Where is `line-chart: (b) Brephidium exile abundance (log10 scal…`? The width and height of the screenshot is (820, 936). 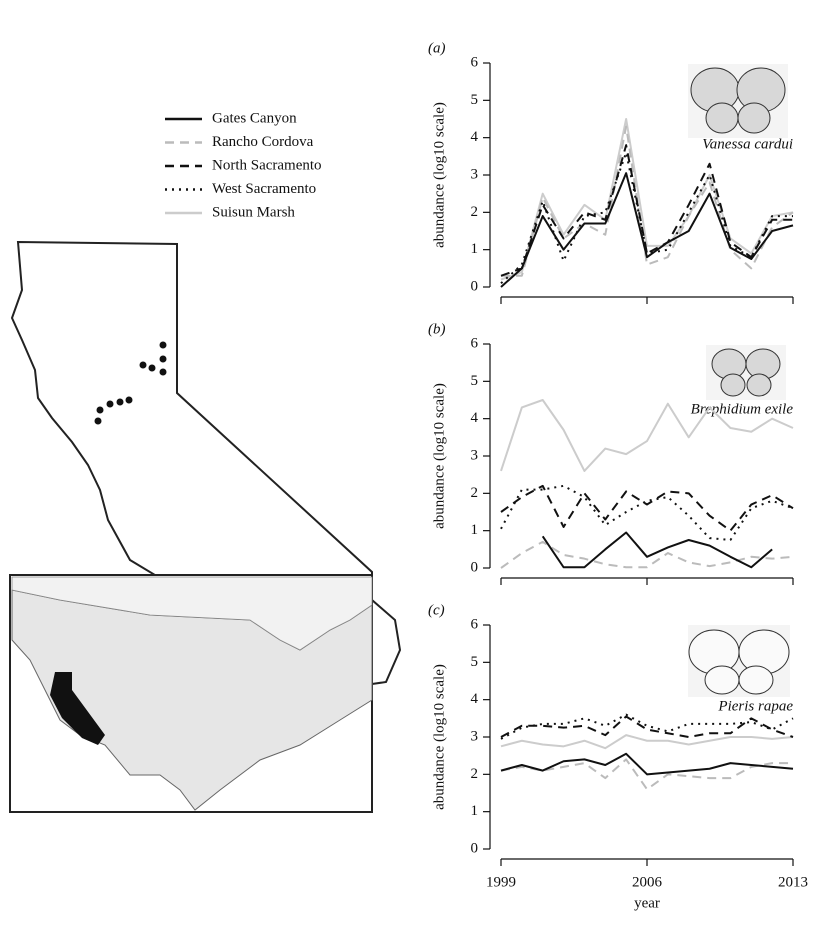 line-chart: (b) Brephidium exile abundance (log10 scal… is located at coordinates (611, 453).